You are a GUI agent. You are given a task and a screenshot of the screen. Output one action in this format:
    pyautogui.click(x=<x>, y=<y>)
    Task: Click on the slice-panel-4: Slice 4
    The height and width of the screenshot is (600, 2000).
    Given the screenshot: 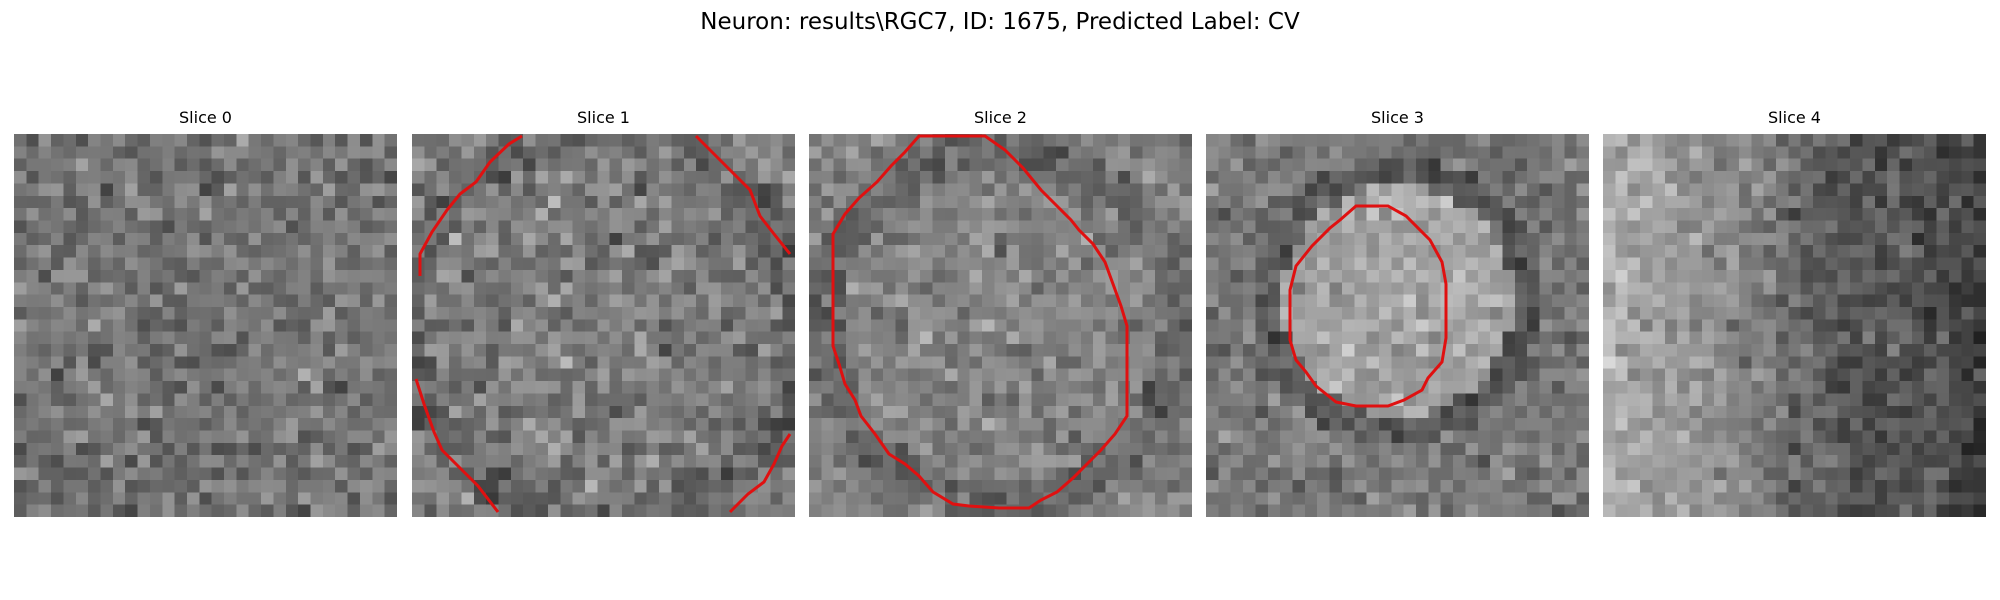 What is the action you would take?
    pyautogui.click(x=1794, y=312)
    